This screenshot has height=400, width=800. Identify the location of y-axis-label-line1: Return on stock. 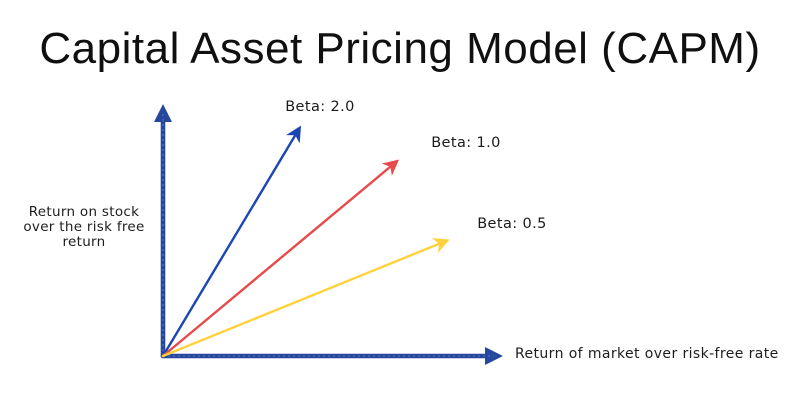
(84, 212).